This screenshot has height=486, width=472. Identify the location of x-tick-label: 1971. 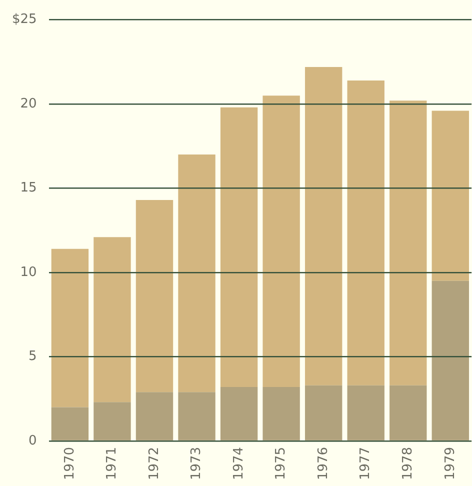
(112, 463).